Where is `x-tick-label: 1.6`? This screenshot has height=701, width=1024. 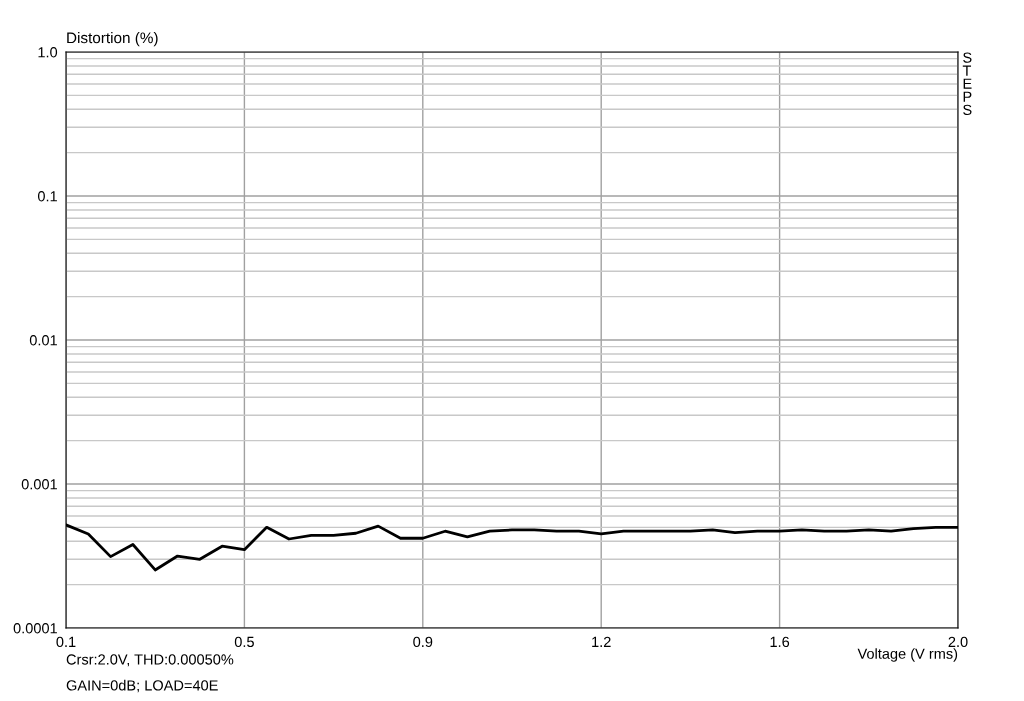 x-tick-label: 1.6 is located at coordinates (780, 642).